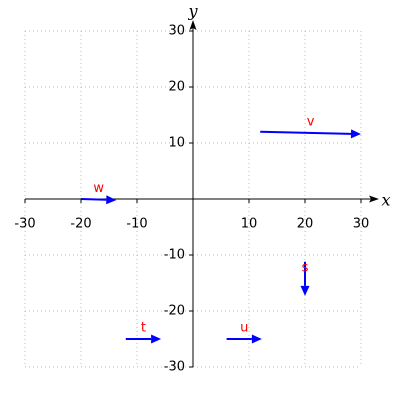  What do you see at coordinates (98, 188) in the screenshot?
I see `vector-label: w` at bounding box center [98, 188].